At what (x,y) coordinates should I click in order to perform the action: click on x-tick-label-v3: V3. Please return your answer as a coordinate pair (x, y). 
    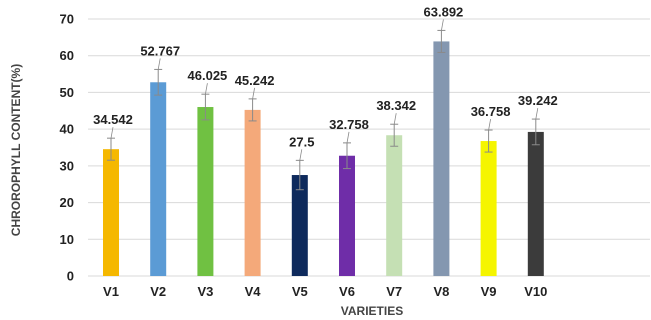
    Looking at the image, I should click on (205, 291).